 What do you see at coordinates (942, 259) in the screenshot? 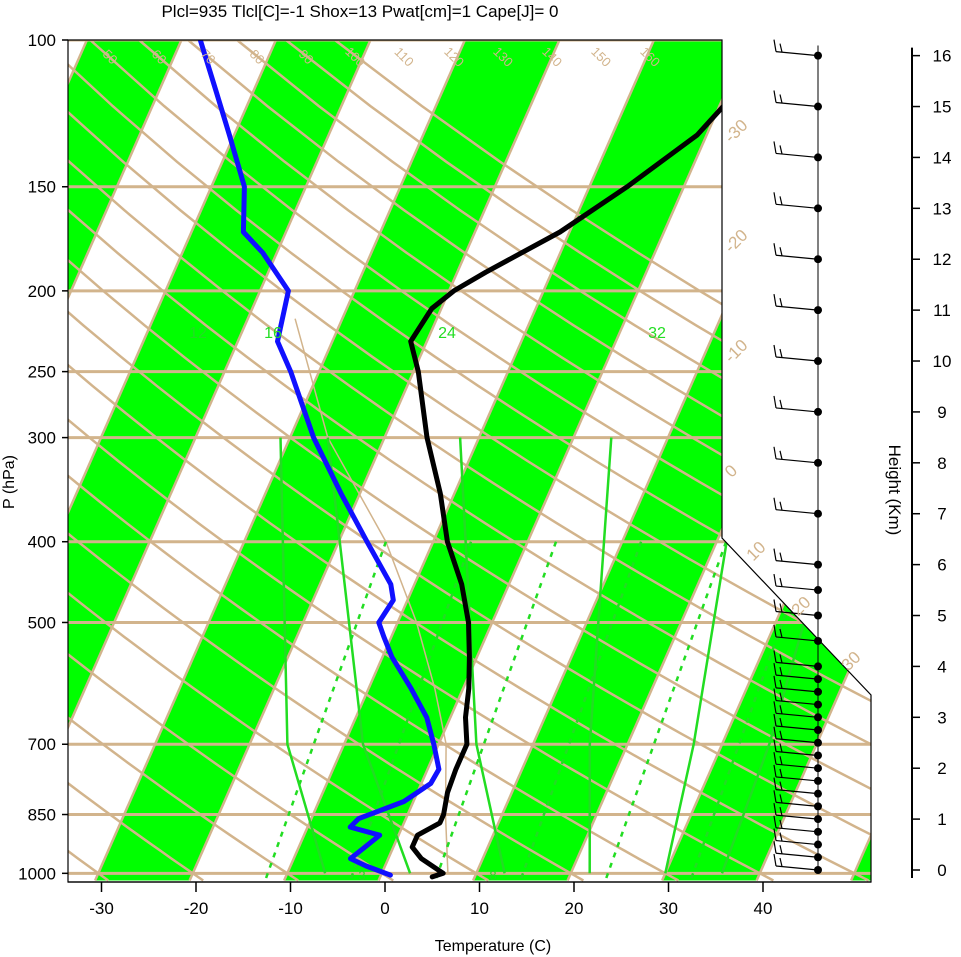
I see `height-tick-label: 12` at bounding box center [942, 259].